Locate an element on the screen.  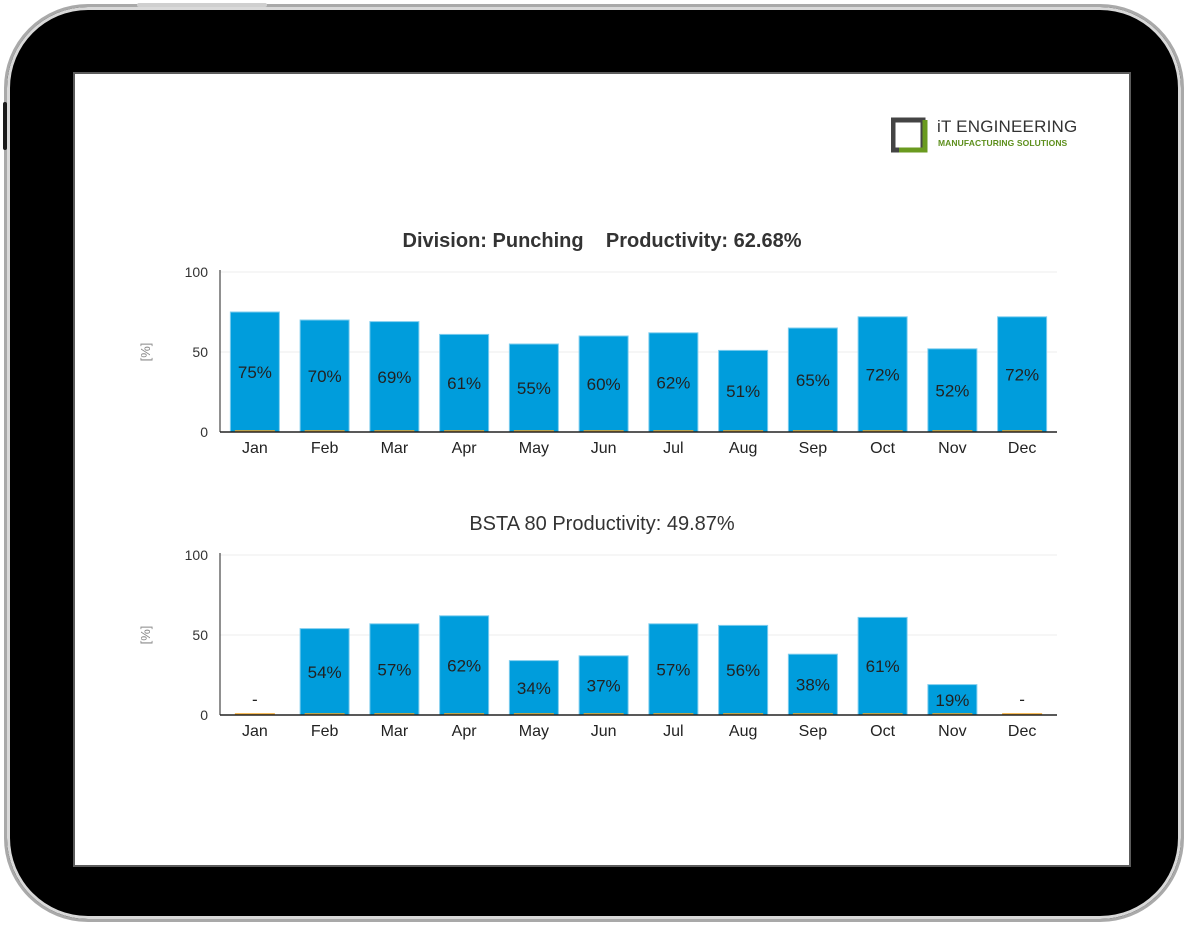
data-label: 60% is located at coordinates (604, 384).